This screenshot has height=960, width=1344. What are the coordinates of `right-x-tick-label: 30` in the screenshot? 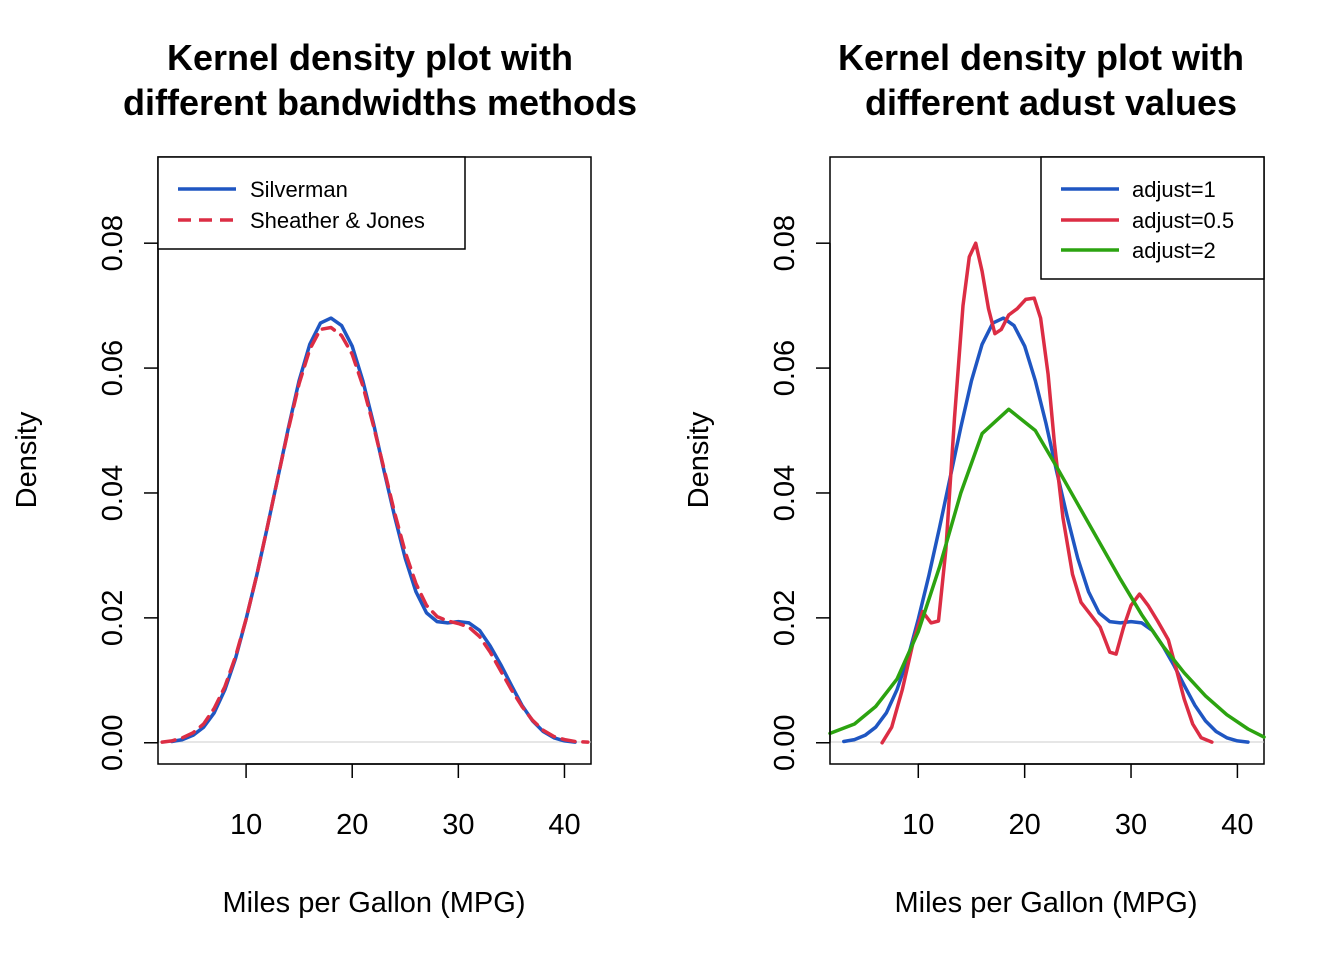 It's located at (1131, 825).